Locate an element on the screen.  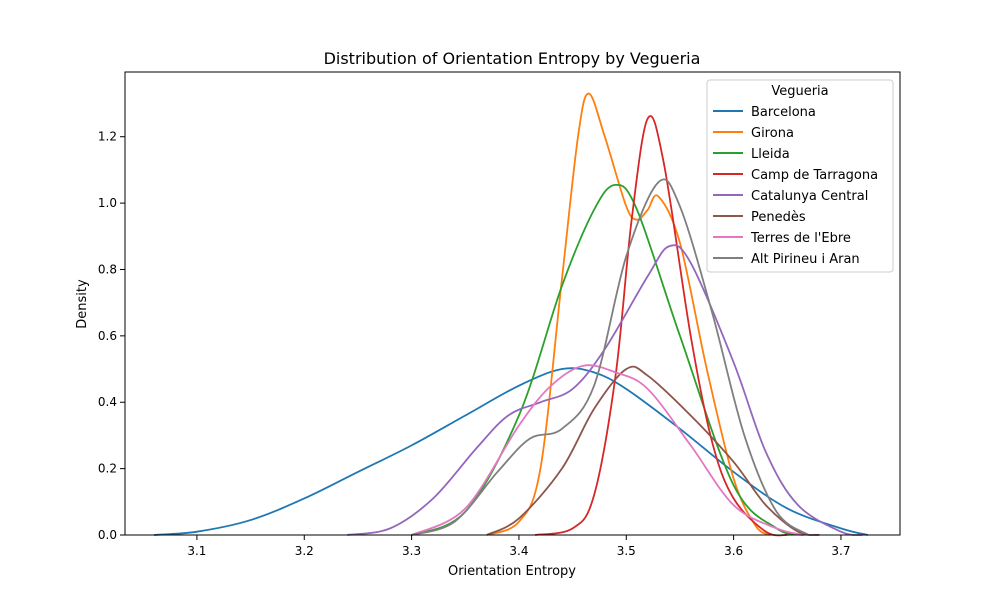
x-axis-ticks: 3.1 3.2 3.3 3.4 3.5 3.6 3.7 is located at coordinates (519, 546).